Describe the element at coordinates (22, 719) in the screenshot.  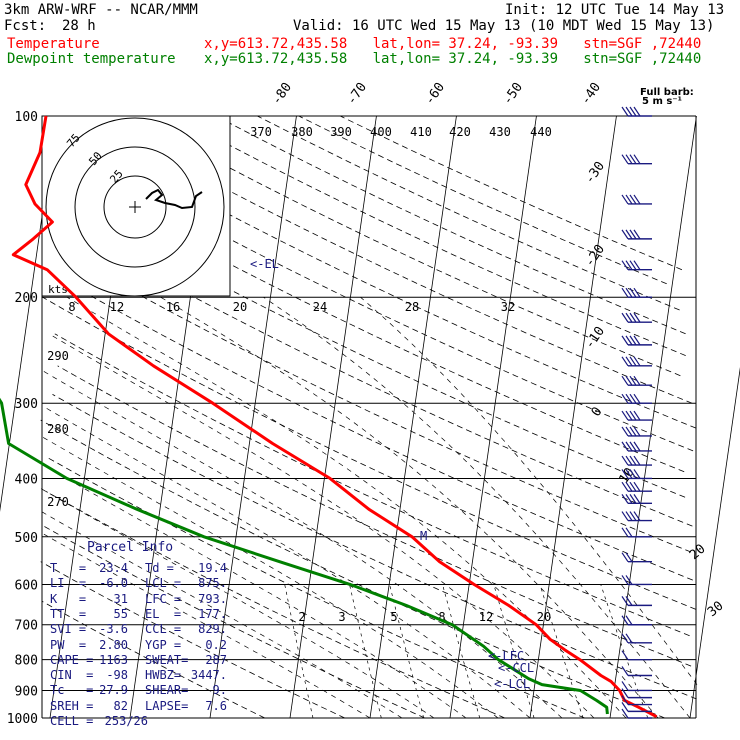
I see `pressure-label-1000: 1000` at that location.